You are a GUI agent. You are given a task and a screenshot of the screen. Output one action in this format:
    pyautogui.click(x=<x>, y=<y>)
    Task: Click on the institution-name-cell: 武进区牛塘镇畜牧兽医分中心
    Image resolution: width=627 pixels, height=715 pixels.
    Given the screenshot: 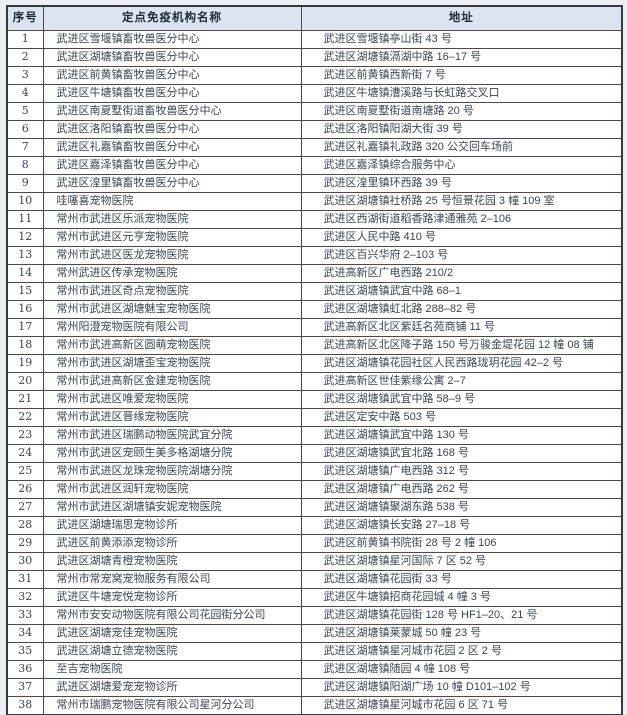 What is the action you would take?
    pyautogui.click(x=172, y=93)
    